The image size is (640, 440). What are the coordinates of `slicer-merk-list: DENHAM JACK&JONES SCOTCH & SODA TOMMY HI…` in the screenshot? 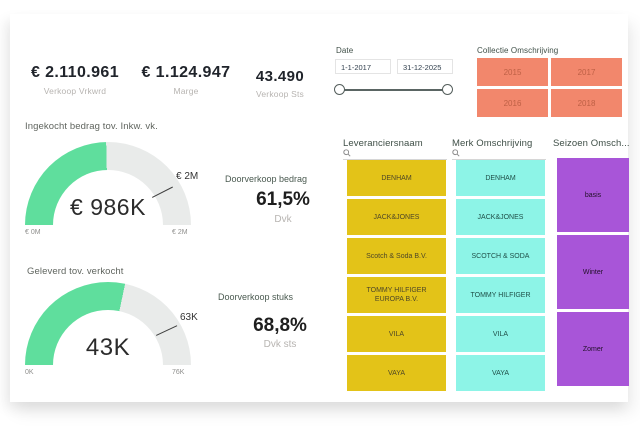 It's located at (500, 275).